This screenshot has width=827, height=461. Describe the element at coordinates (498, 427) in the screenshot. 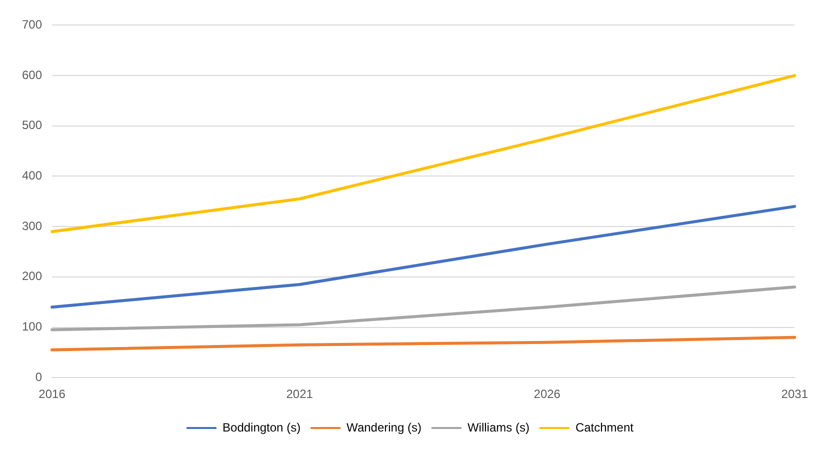

I see `legend-label: Williams (s)` at that location.